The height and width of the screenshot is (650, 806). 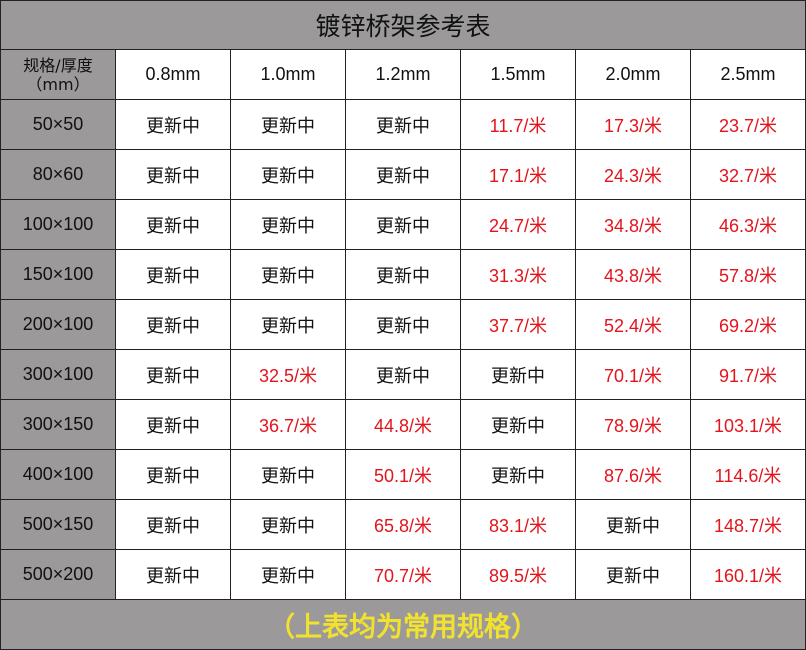 I want to click on price-cell: 65.8/米, so click(x=403, y=524).